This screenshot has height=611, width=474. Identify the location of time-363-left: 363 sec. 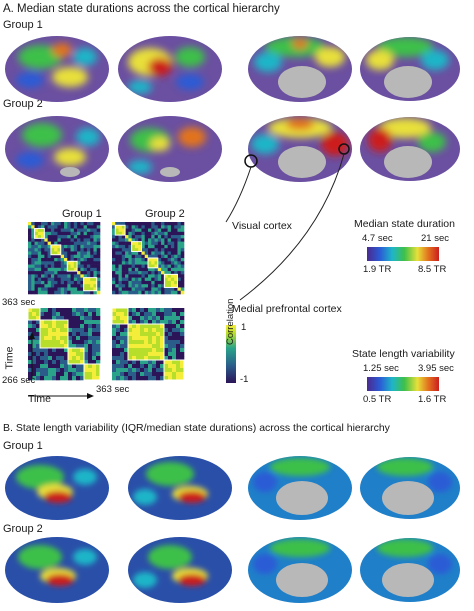
(19, 302).